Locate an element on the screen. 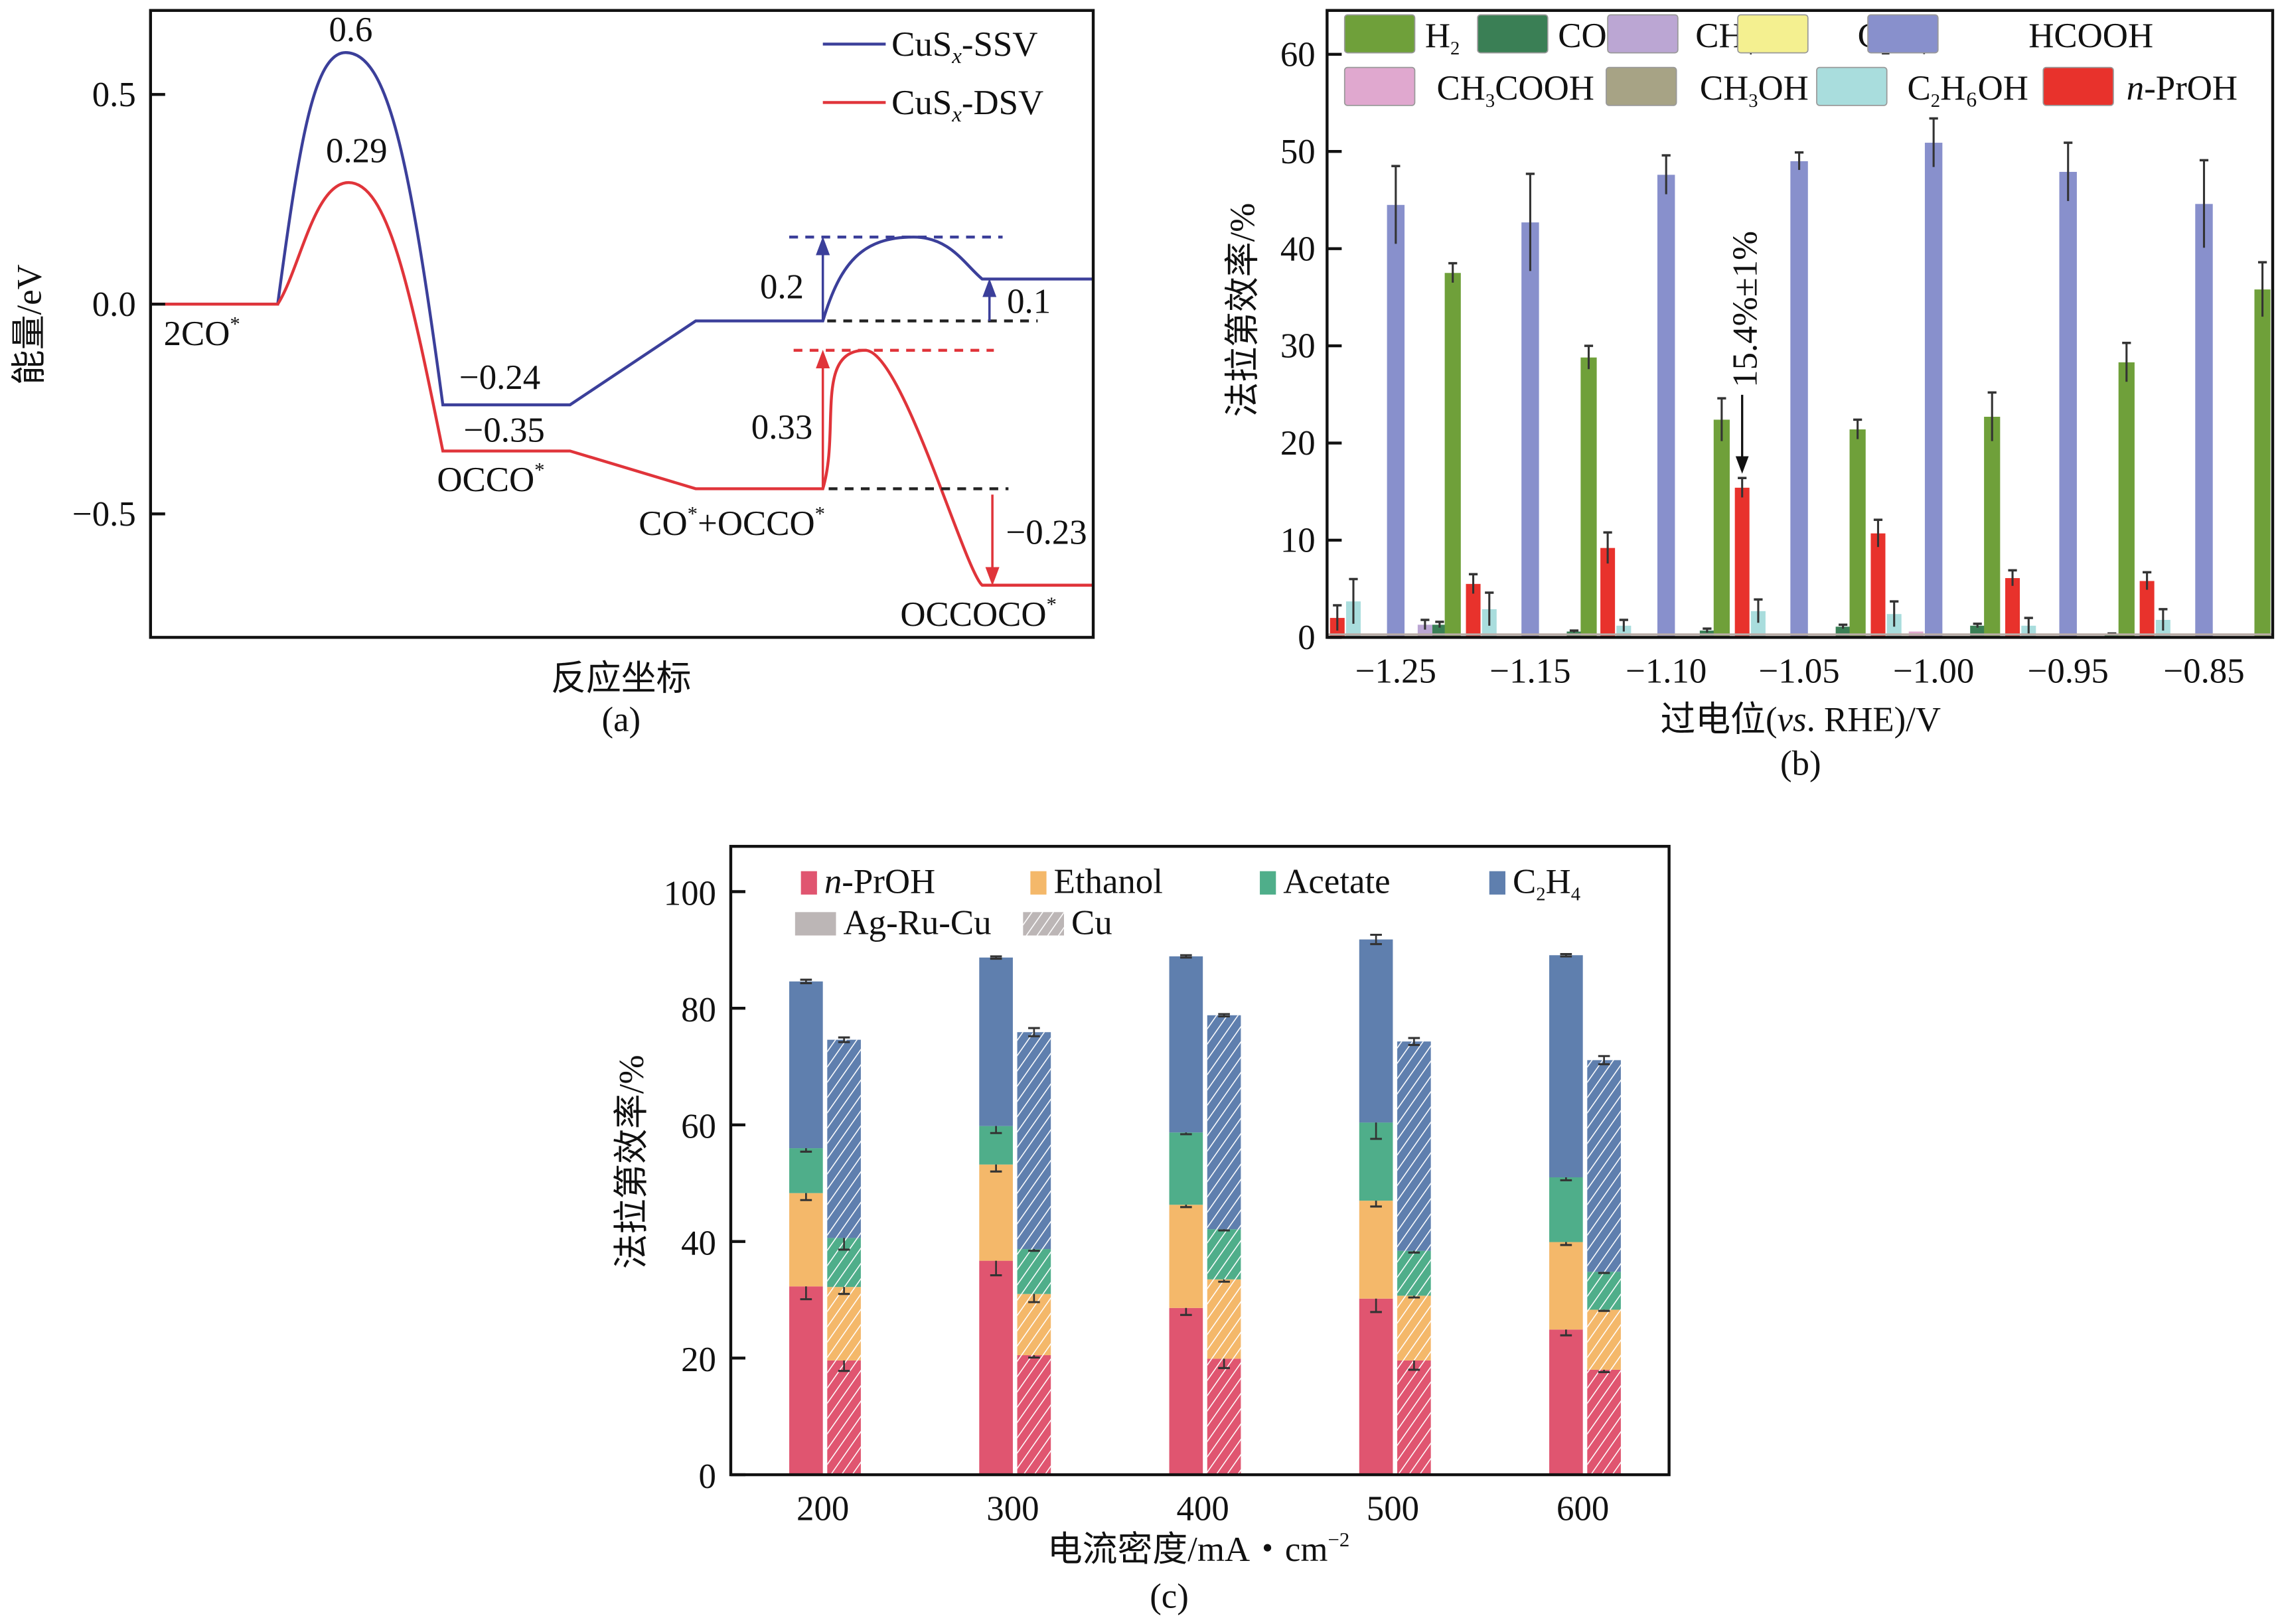  x-tick-label: −1.15 is located at coordinates (1529, 671).